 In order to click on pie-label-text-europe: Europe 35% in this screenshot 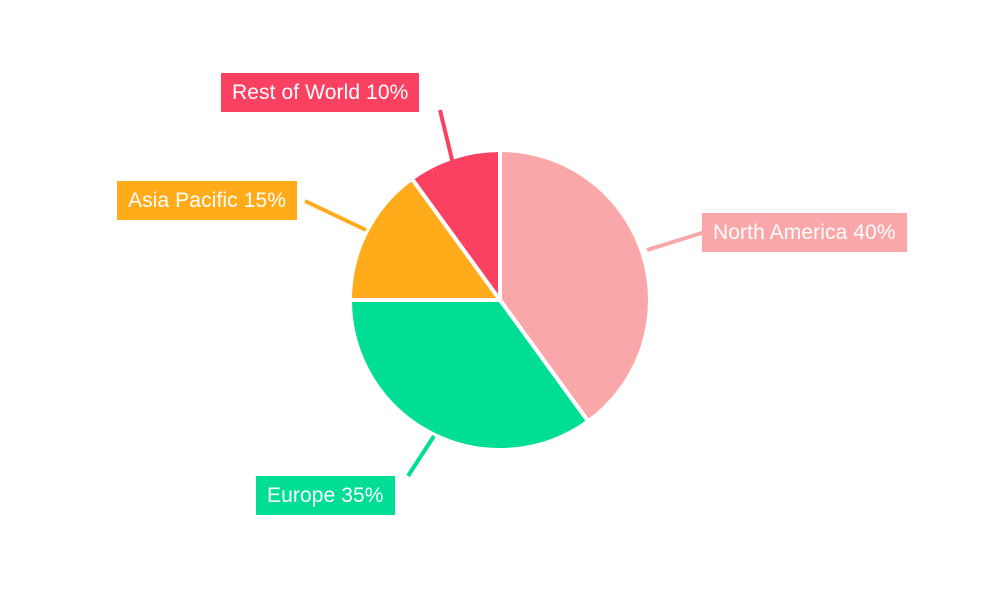, I will do `click(325, 495)`.